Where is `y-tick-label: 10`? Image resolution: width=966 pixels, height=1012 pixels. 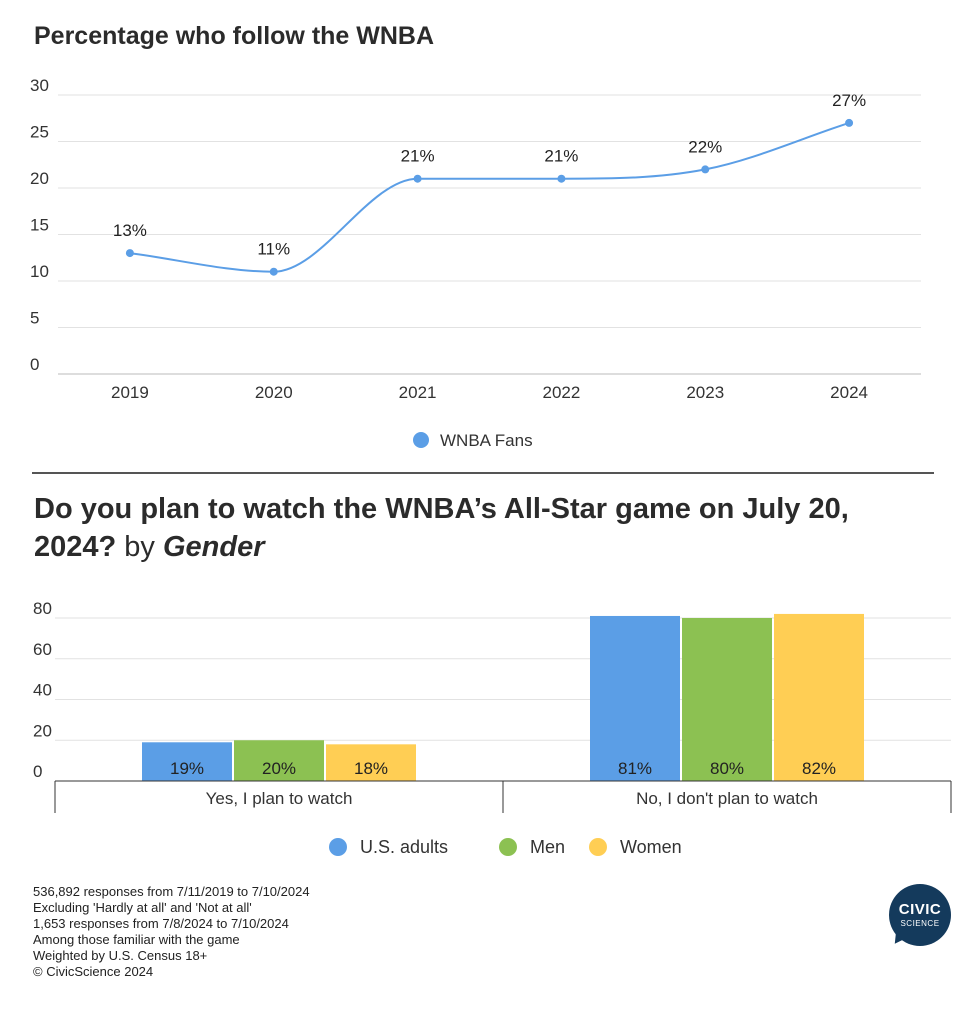
y-tick-label: 10 is located at coordinates (39, 271).